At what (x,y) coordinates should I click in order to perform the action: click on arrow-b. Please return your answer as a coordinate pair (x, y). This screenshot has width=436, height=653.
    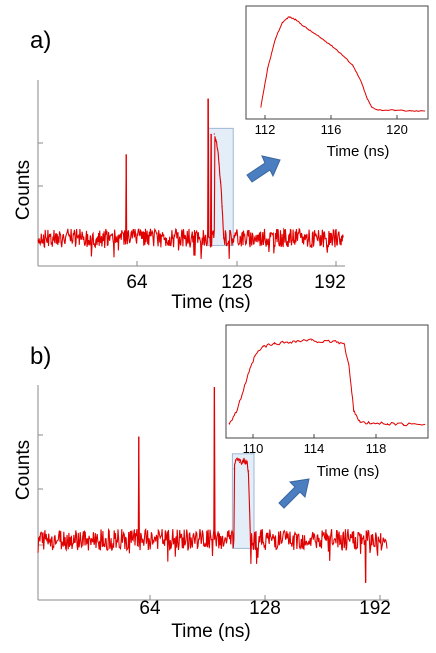
    Looking at the image, I should click on (294, 493).